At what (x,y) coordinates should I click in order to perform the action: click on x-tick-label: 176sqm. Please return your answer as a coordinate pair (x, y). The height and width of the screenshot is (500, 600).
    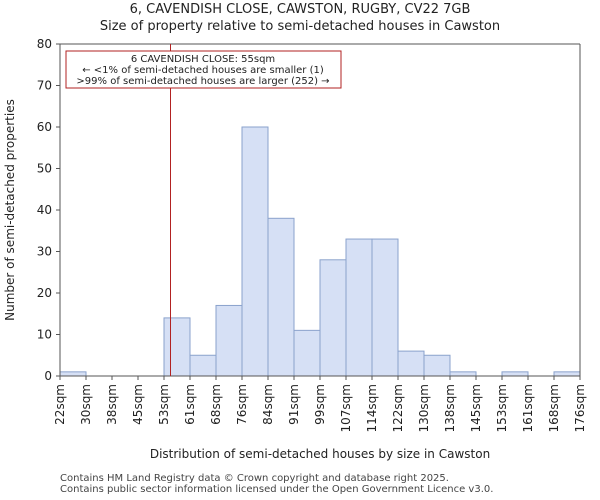
    Looking at the image, I should click on (580, 408).